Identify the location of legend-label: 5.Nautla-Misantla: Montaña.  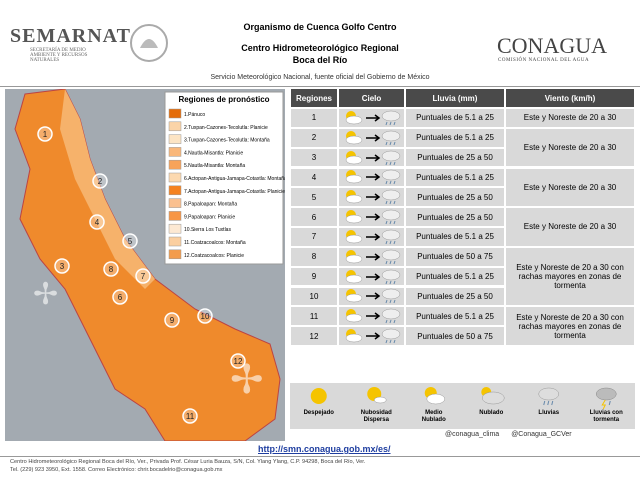
(214, 166).